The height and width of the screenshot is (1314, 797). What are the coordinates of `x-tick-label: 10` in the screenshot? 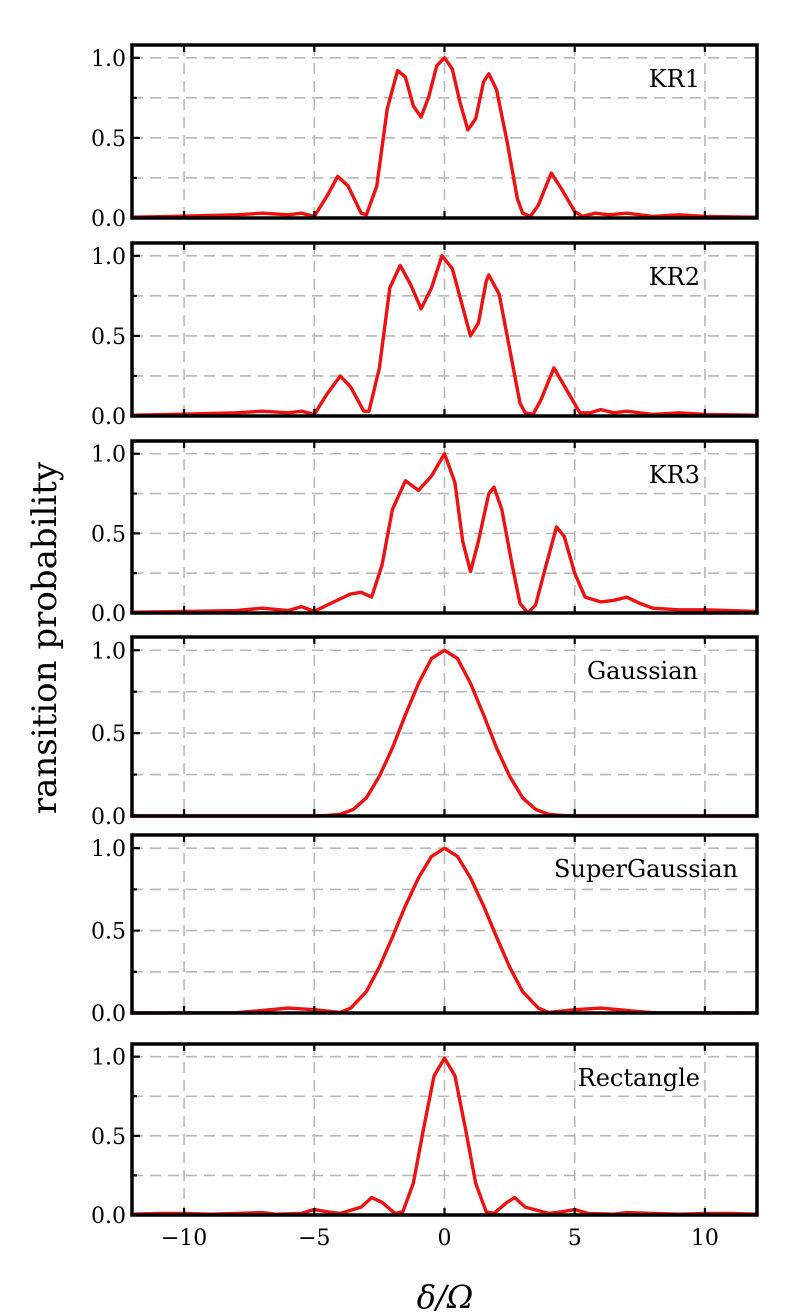 It's located at (705, 1238).